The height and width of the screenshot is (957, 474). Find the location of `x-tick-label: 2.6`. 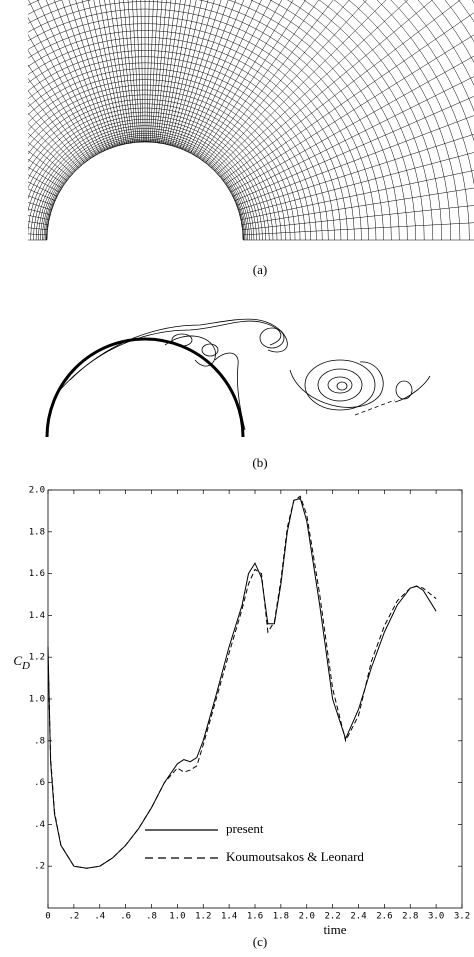

x-tick-label: 2.6 is located at coordinates (384, 917).